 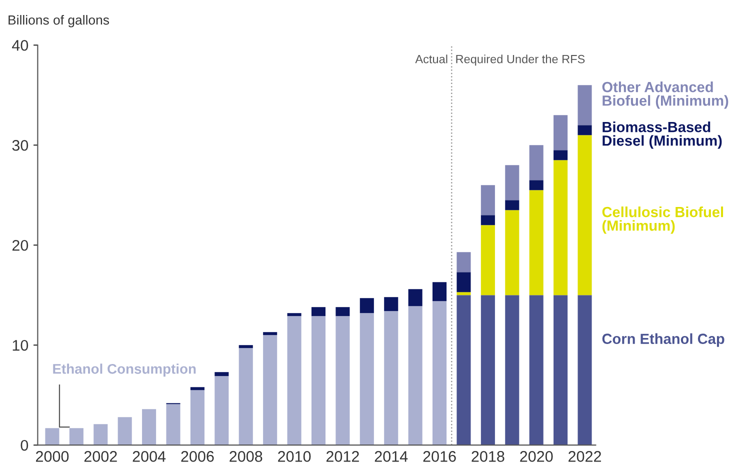 I want to click on series-label: Corn Ethanol Cap, so click(x=663, y=340).